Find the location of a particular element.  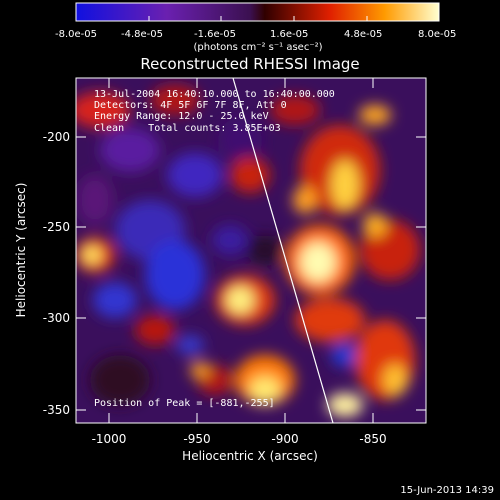

colorbar is located at coordinates (257, 12).